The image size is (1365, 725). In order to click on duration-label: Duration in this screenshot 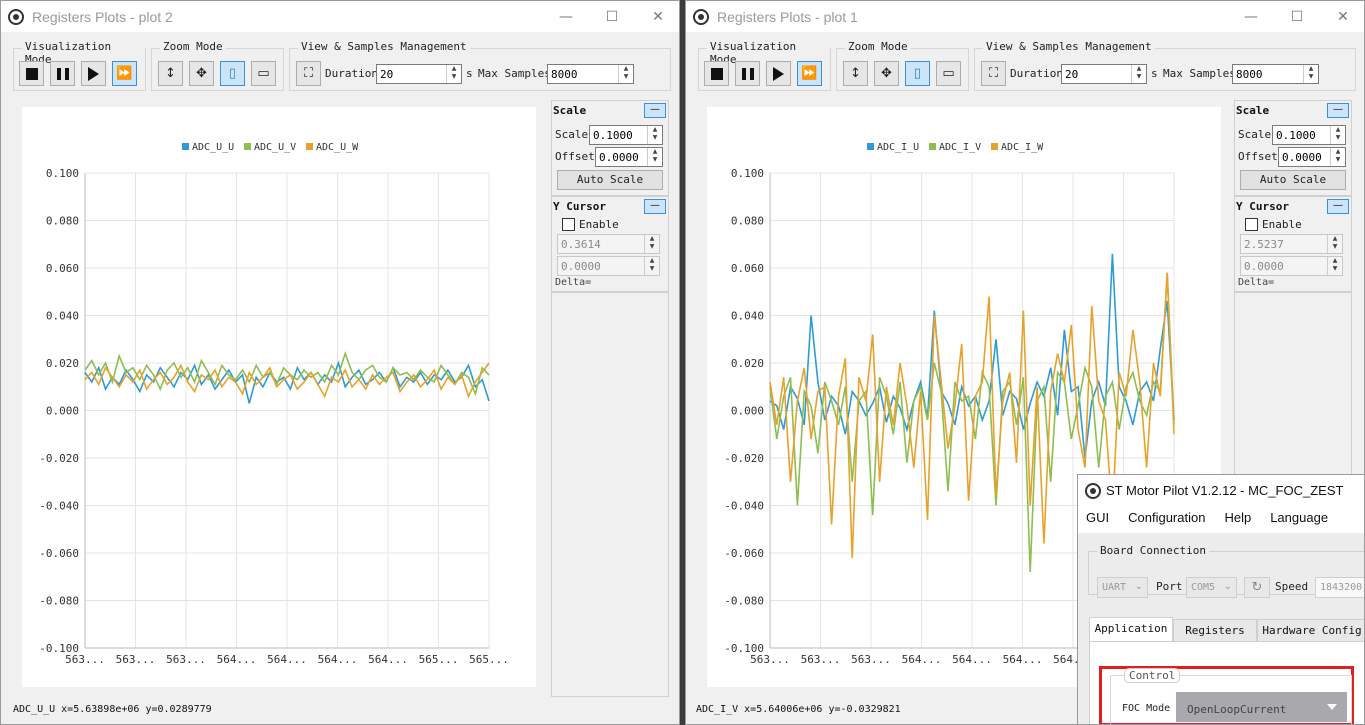, I will do `click(1036, 73)`.